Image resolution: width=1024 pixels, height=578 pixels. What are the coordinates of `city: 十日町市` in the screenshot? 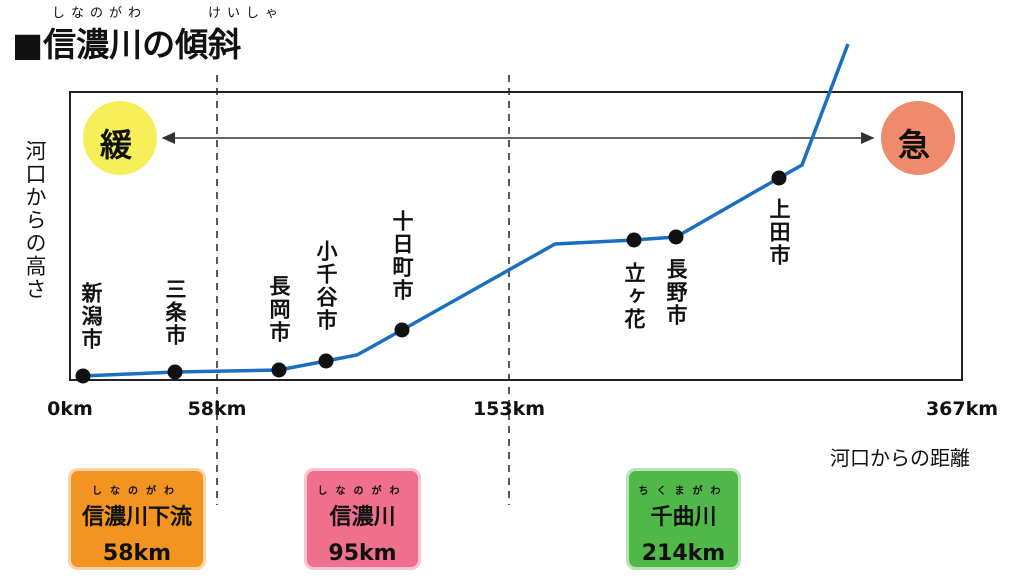 It's located at (402, 256).